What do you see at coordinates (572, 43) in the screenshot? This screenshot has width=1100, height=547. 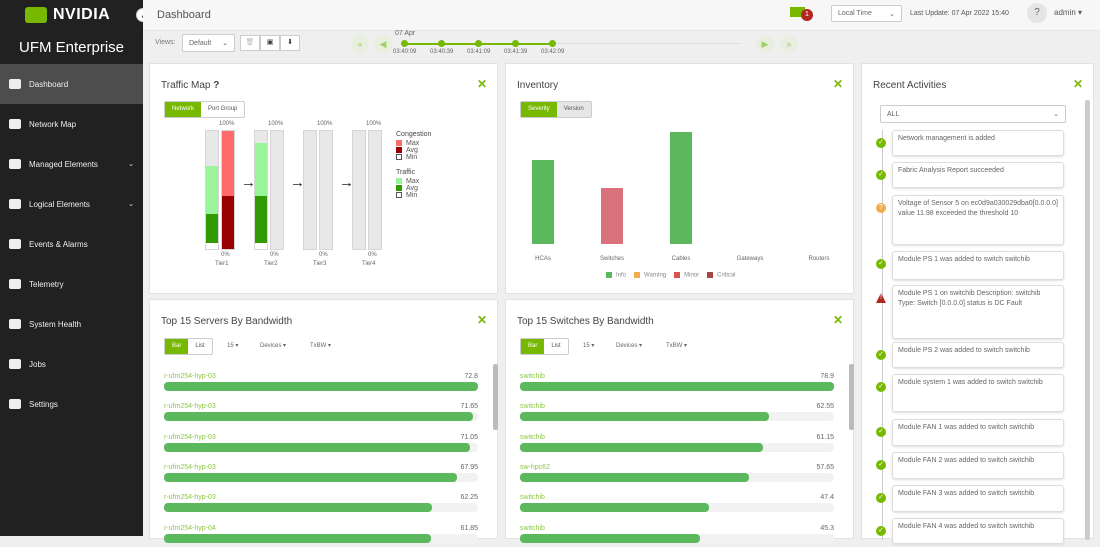 I see `timeline-track` at bounding box center [572, 43].